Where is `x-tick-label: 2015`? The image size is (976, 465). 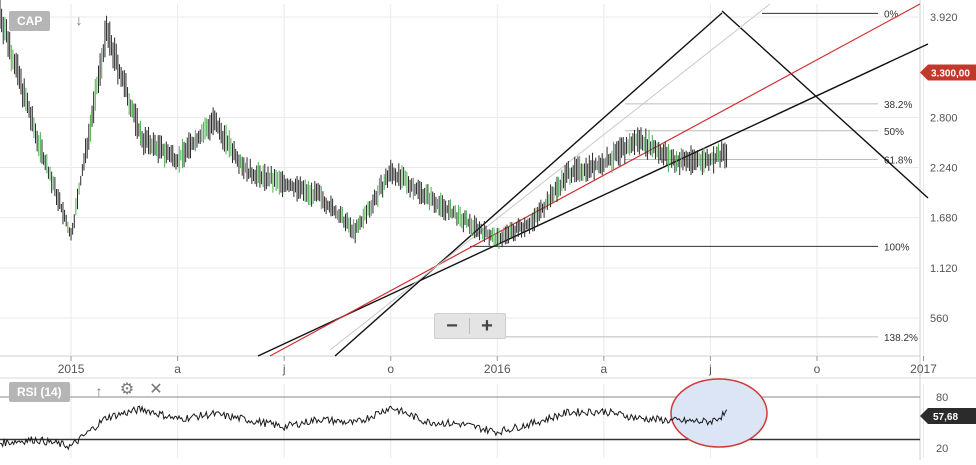
x-tick-label: 2015 is located at coordinates (71, 369).